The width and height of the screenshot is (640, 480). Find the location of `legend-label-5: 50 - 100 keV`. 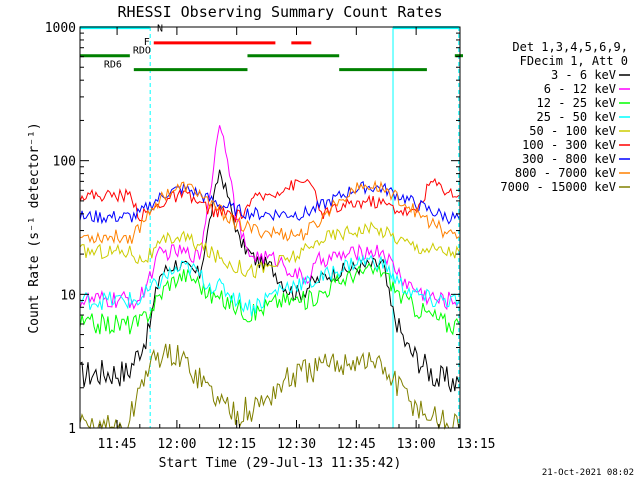

legend-label-5: 50 - 100 keV is located at coordinates (572, 131).